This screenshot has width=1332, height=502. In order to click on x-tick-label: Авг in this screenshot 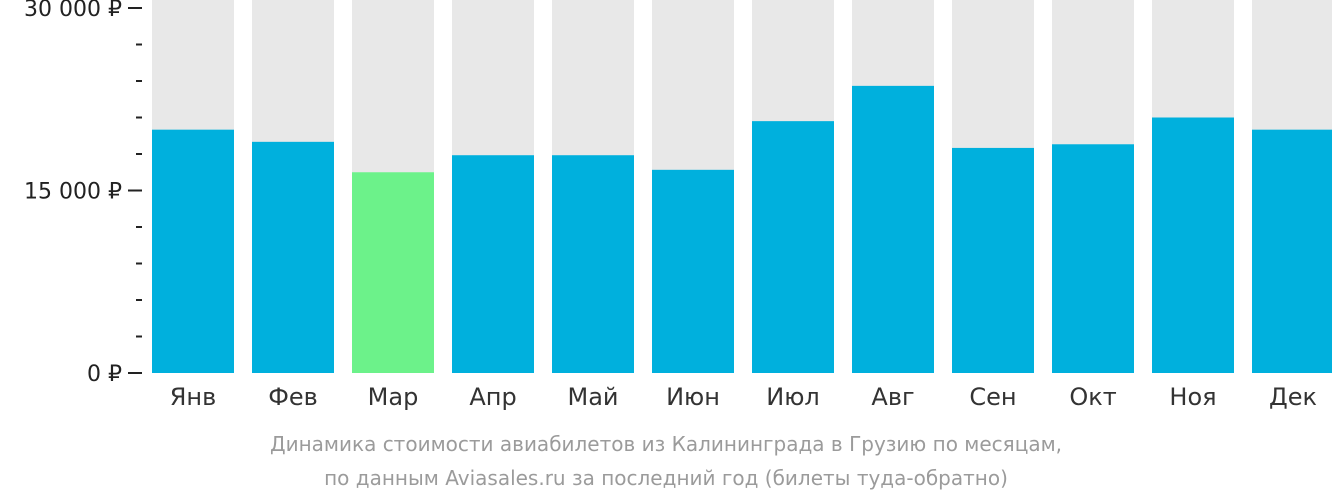, I will do `click(892, 397)`.